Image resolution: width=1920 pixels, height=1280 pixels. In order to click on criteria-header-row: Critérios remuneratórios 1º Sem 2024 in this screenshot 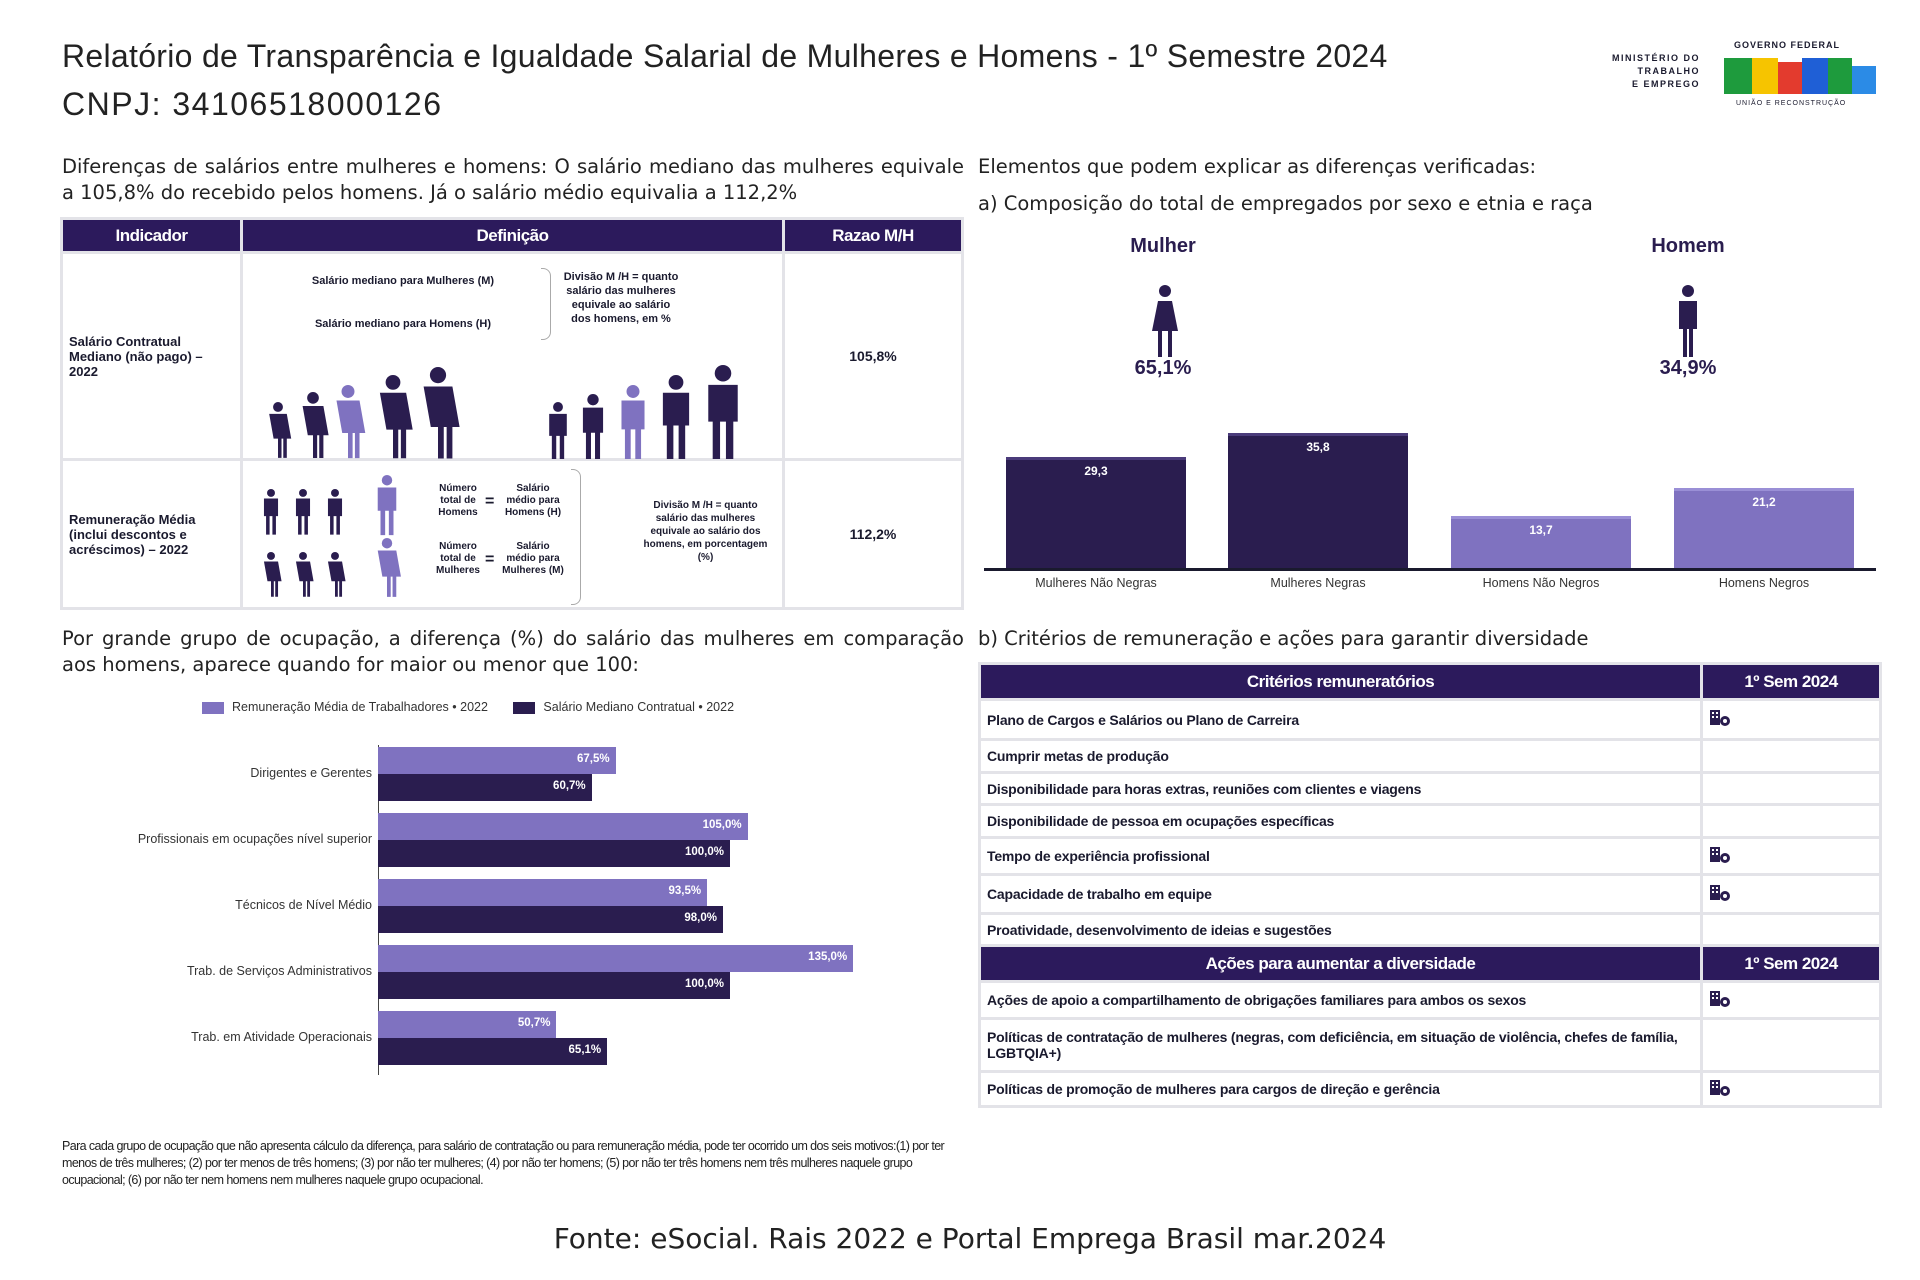, I will do `click(1430, 681)`.